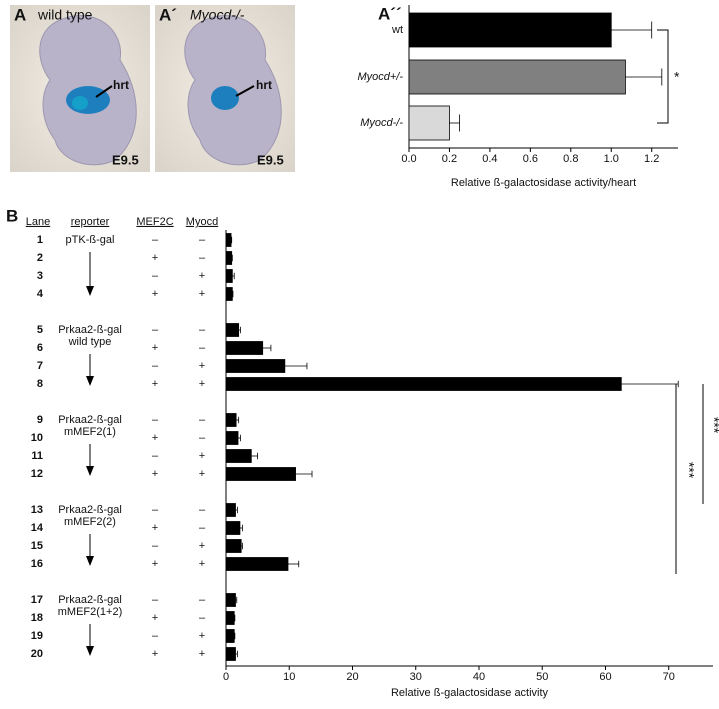 This screenshot has height=709, width=719. I want to click on panel-label: B, so click(12, 215).